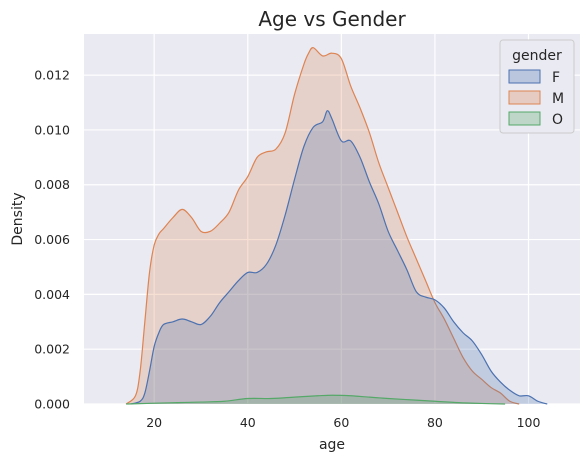 This screenshot has height=461, width=588. I want to click on legend-items: FMO, so click(536, 98).